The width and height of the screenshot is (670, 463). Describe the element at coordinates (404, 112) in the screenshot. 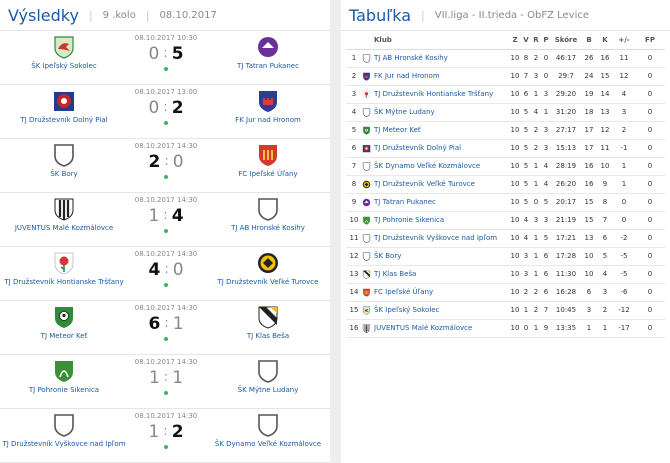

I see `club-link: ŠK Mýtne Ludany` at that location.